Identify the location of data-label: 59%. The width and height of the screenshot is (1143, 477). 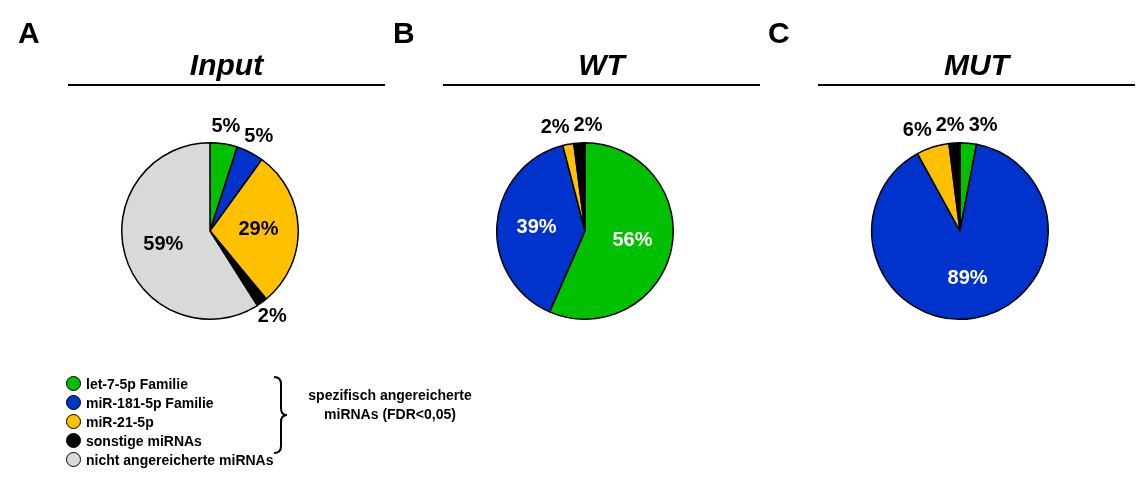
(163, 243).